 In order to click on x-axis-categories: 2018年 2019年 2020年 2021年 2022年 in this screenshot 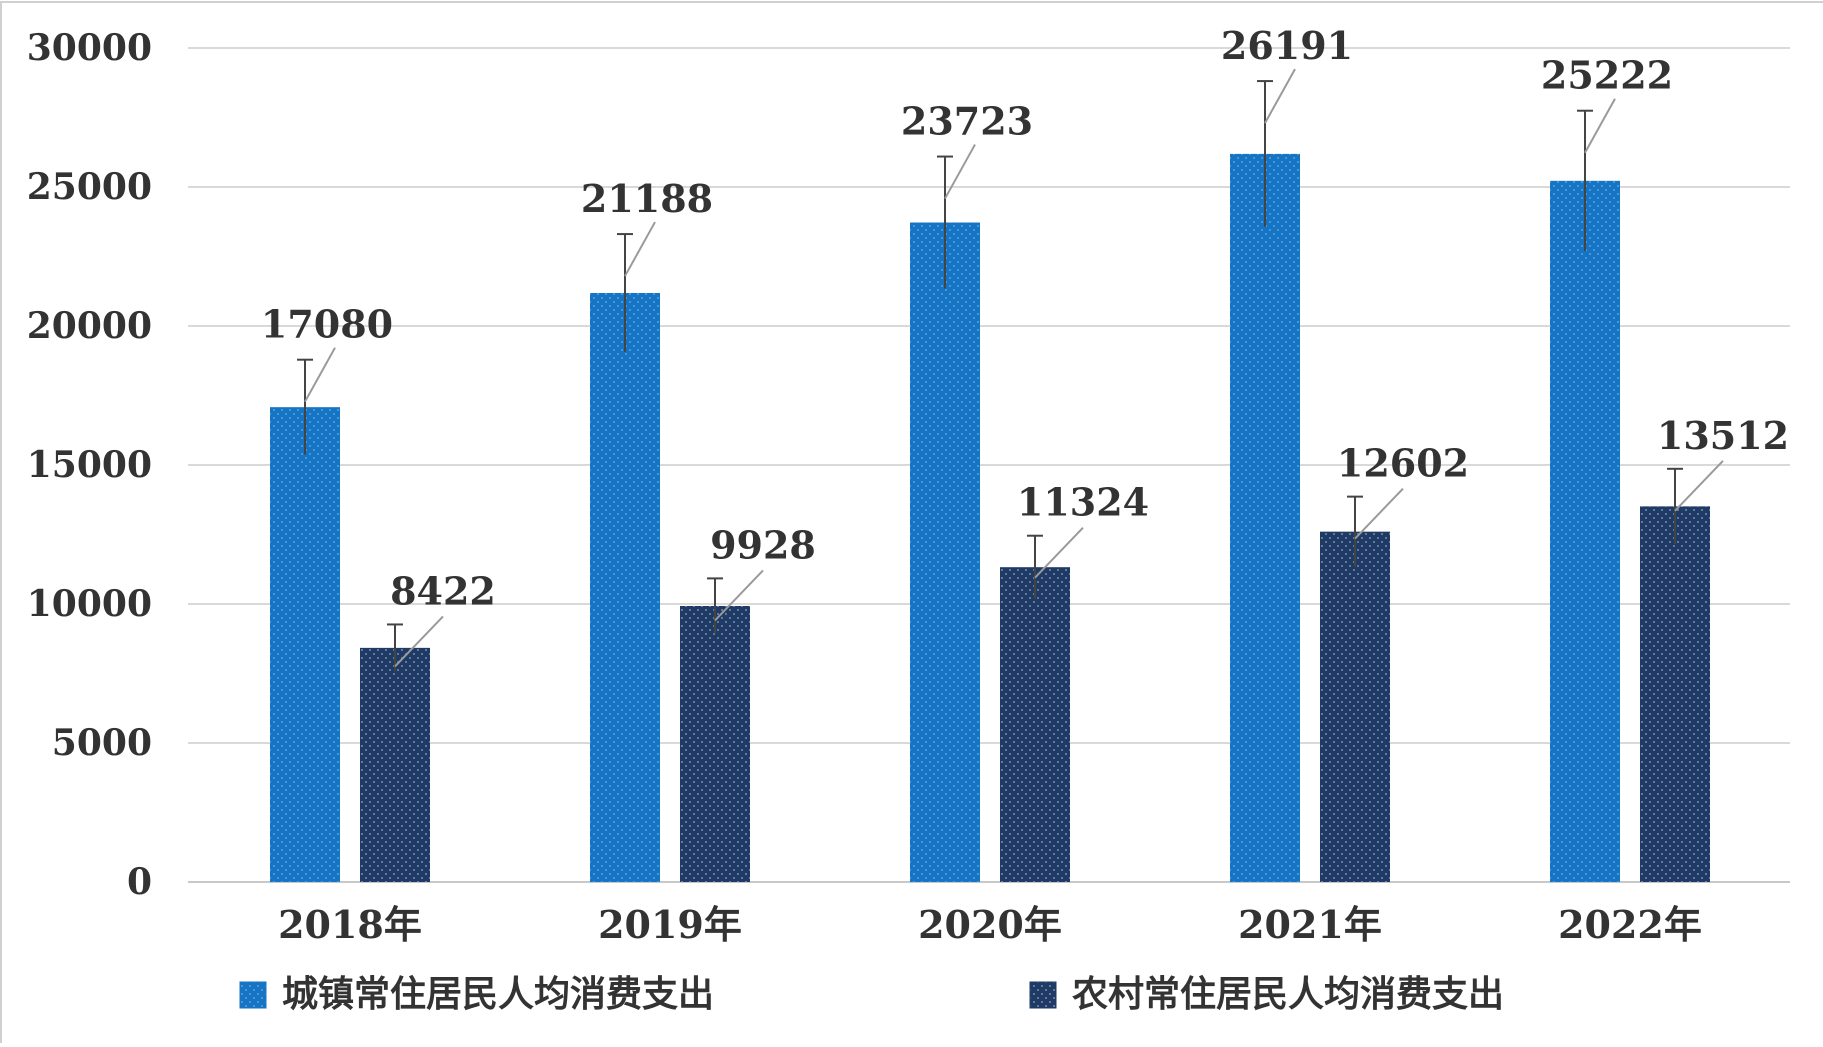, I will do `click(990, 924)`.